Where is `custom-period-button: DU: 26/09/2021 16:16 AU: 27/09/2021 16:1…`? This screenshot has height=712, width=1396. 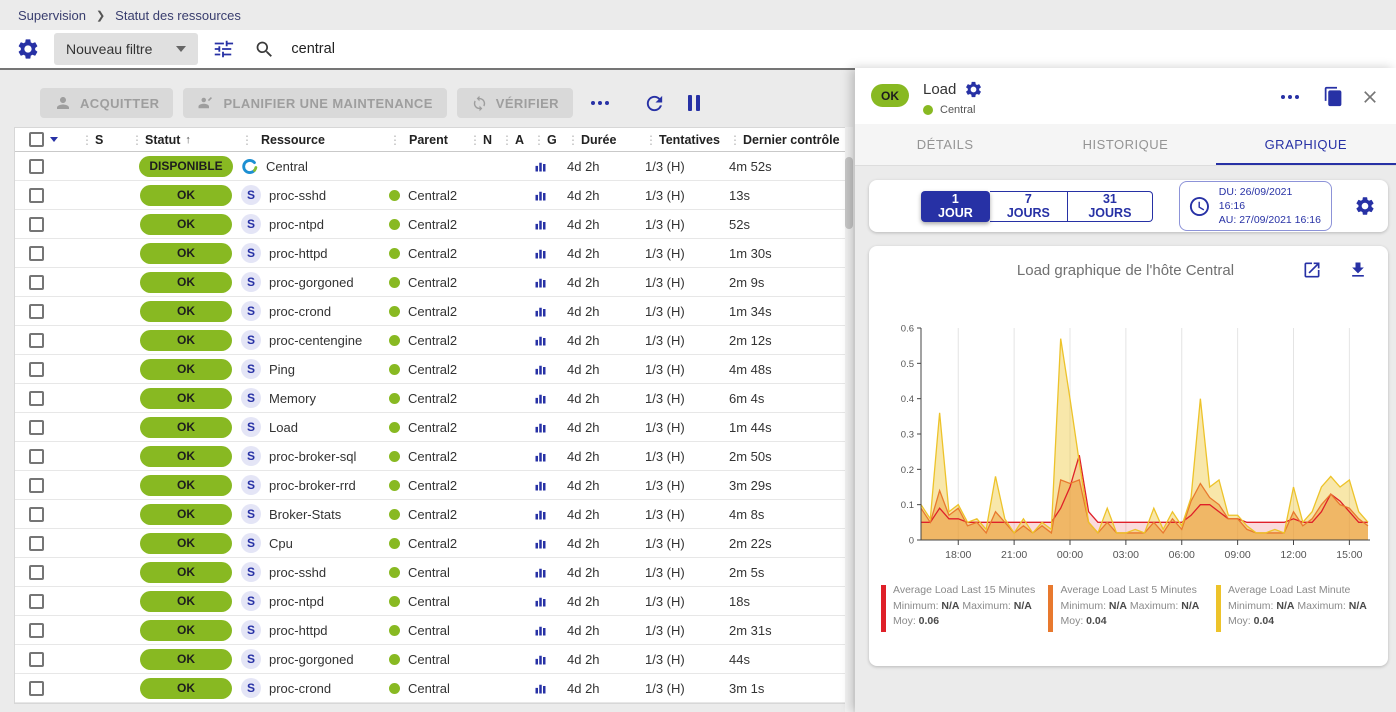 custom-period-button: DU: 26/09/2021 16:16 AU: 27/09/2021 16:1… is located at coordinates (1255, 206).